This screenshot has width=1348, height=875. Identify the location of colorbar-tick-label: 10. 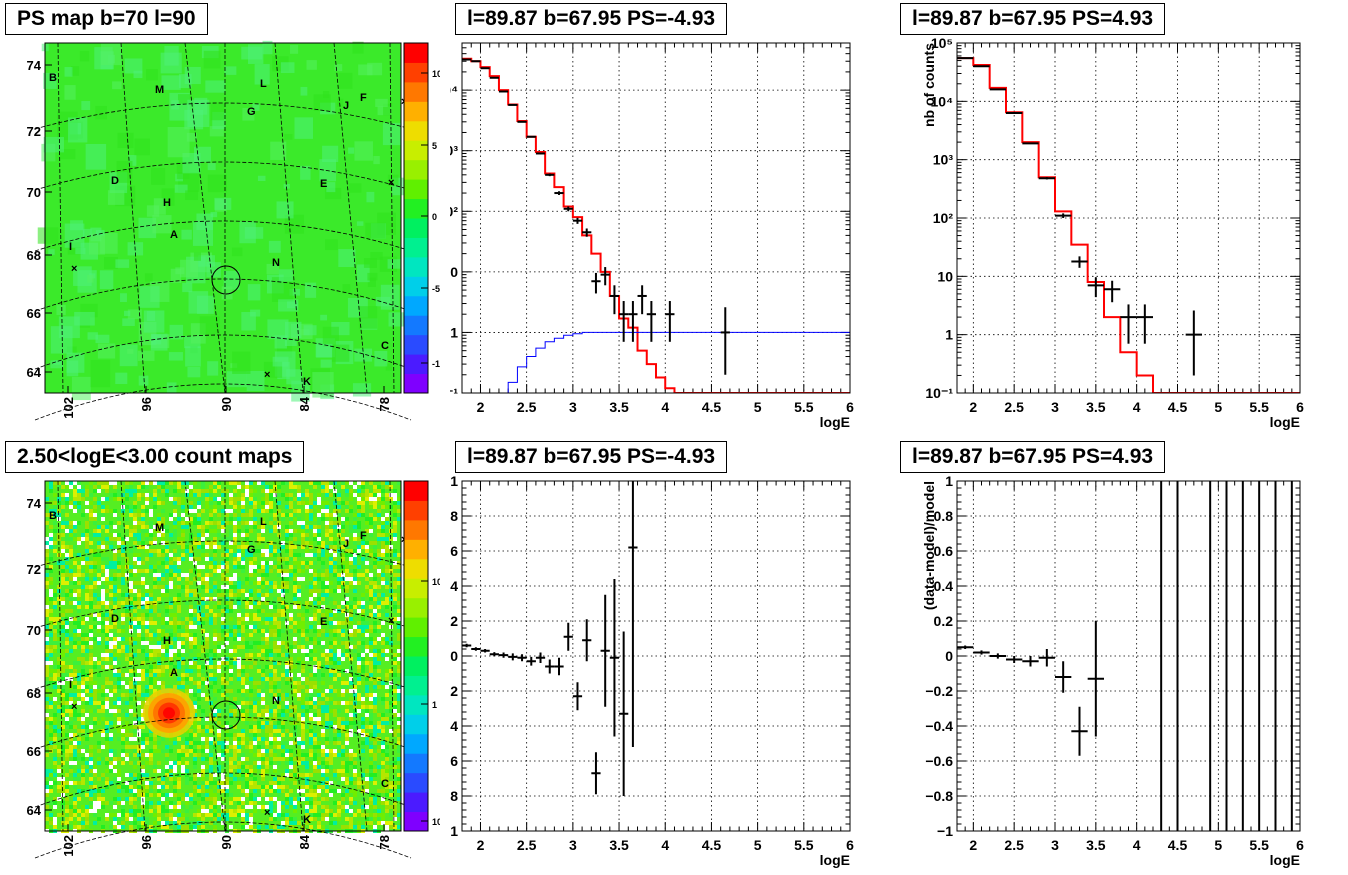
(436, 74).